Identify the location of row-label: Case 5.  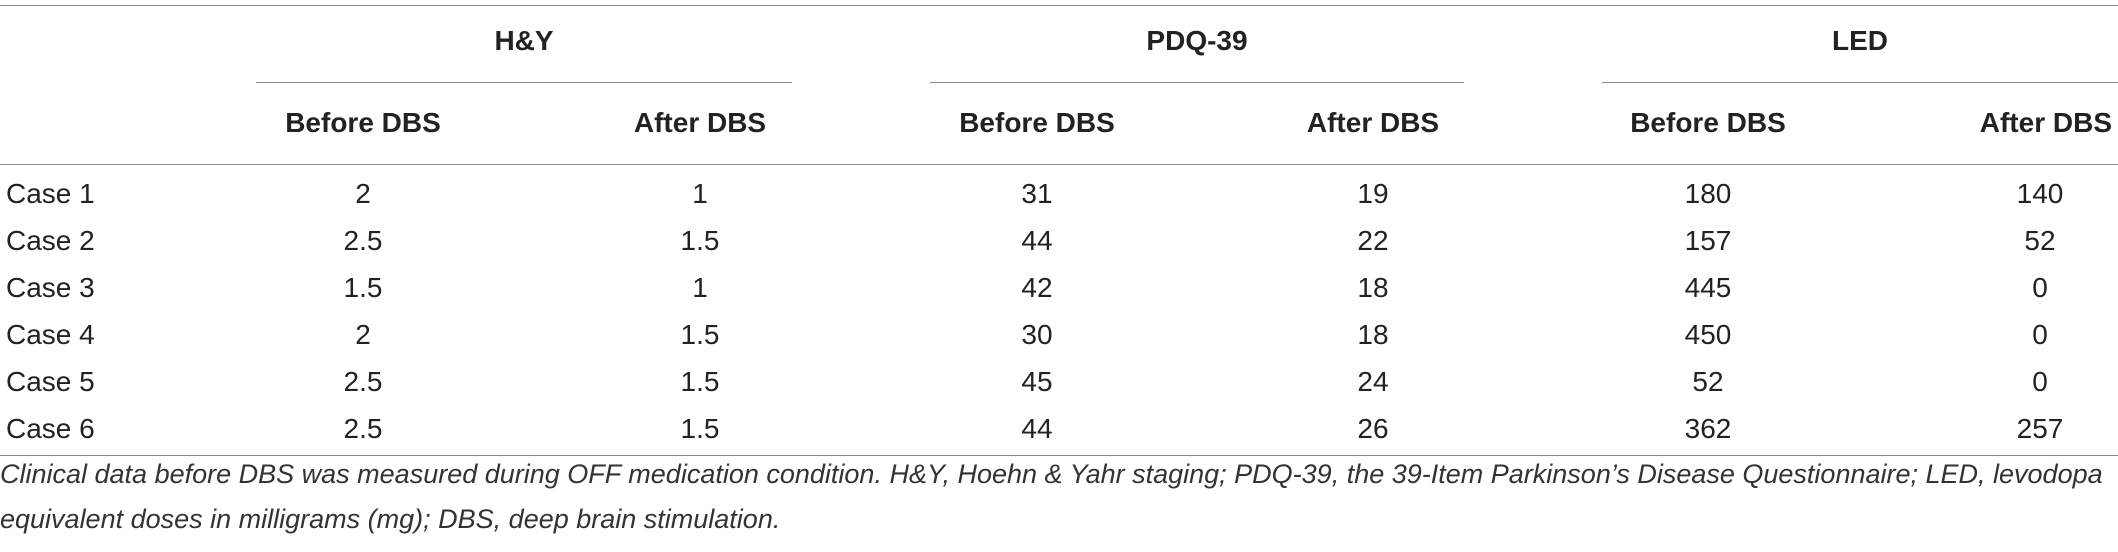
(50, 381).